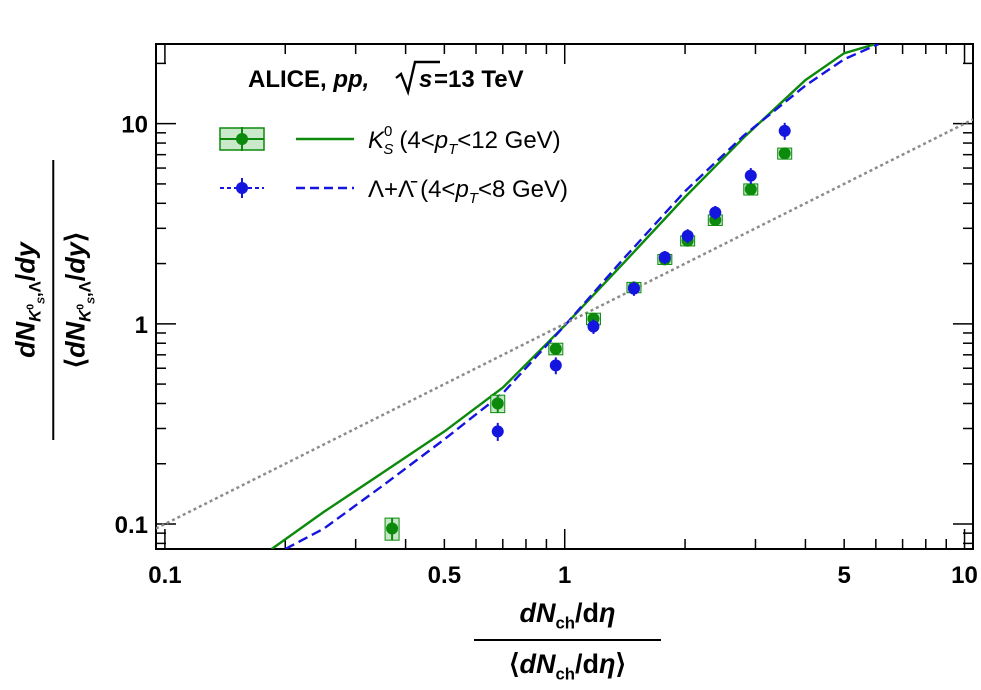 This screenshot has height=690, width=981. I want to click on title-experiment: ALICE,, so click(287, 79).